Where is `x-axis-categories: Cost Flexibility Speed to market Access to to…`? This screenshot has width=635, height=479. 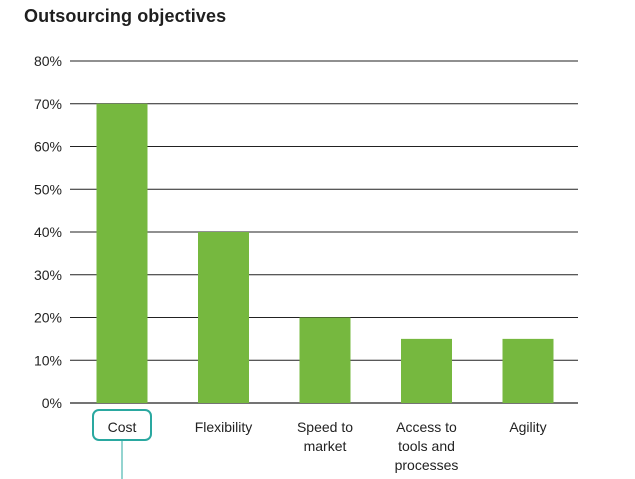
x-axis-categories: Cost Flexibility Speed to market Access to to… is located at coordinates (319, 444).